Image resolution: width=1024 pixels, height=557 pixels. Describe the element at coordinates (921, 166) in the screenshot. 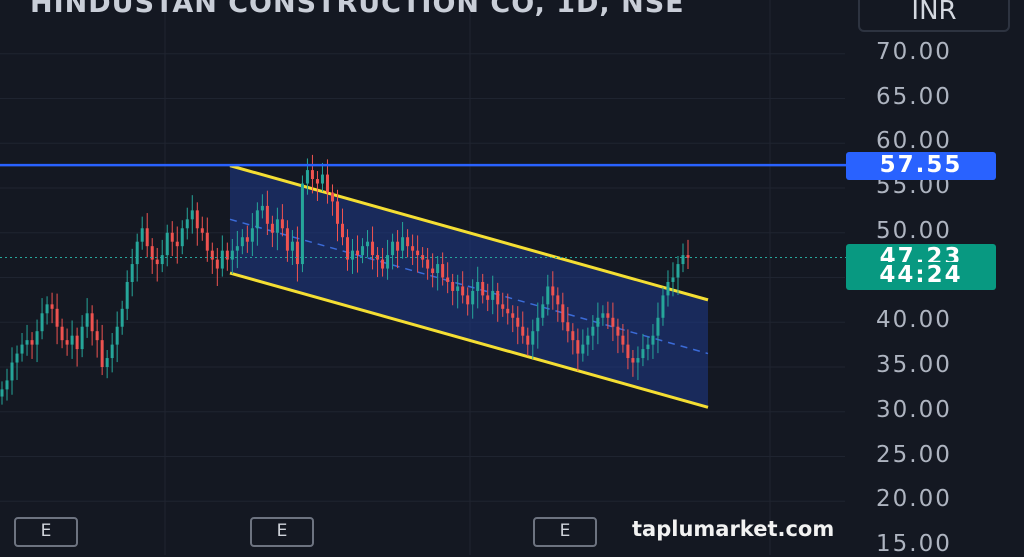

I see `resistance-price-tag: 57.55` at that location.